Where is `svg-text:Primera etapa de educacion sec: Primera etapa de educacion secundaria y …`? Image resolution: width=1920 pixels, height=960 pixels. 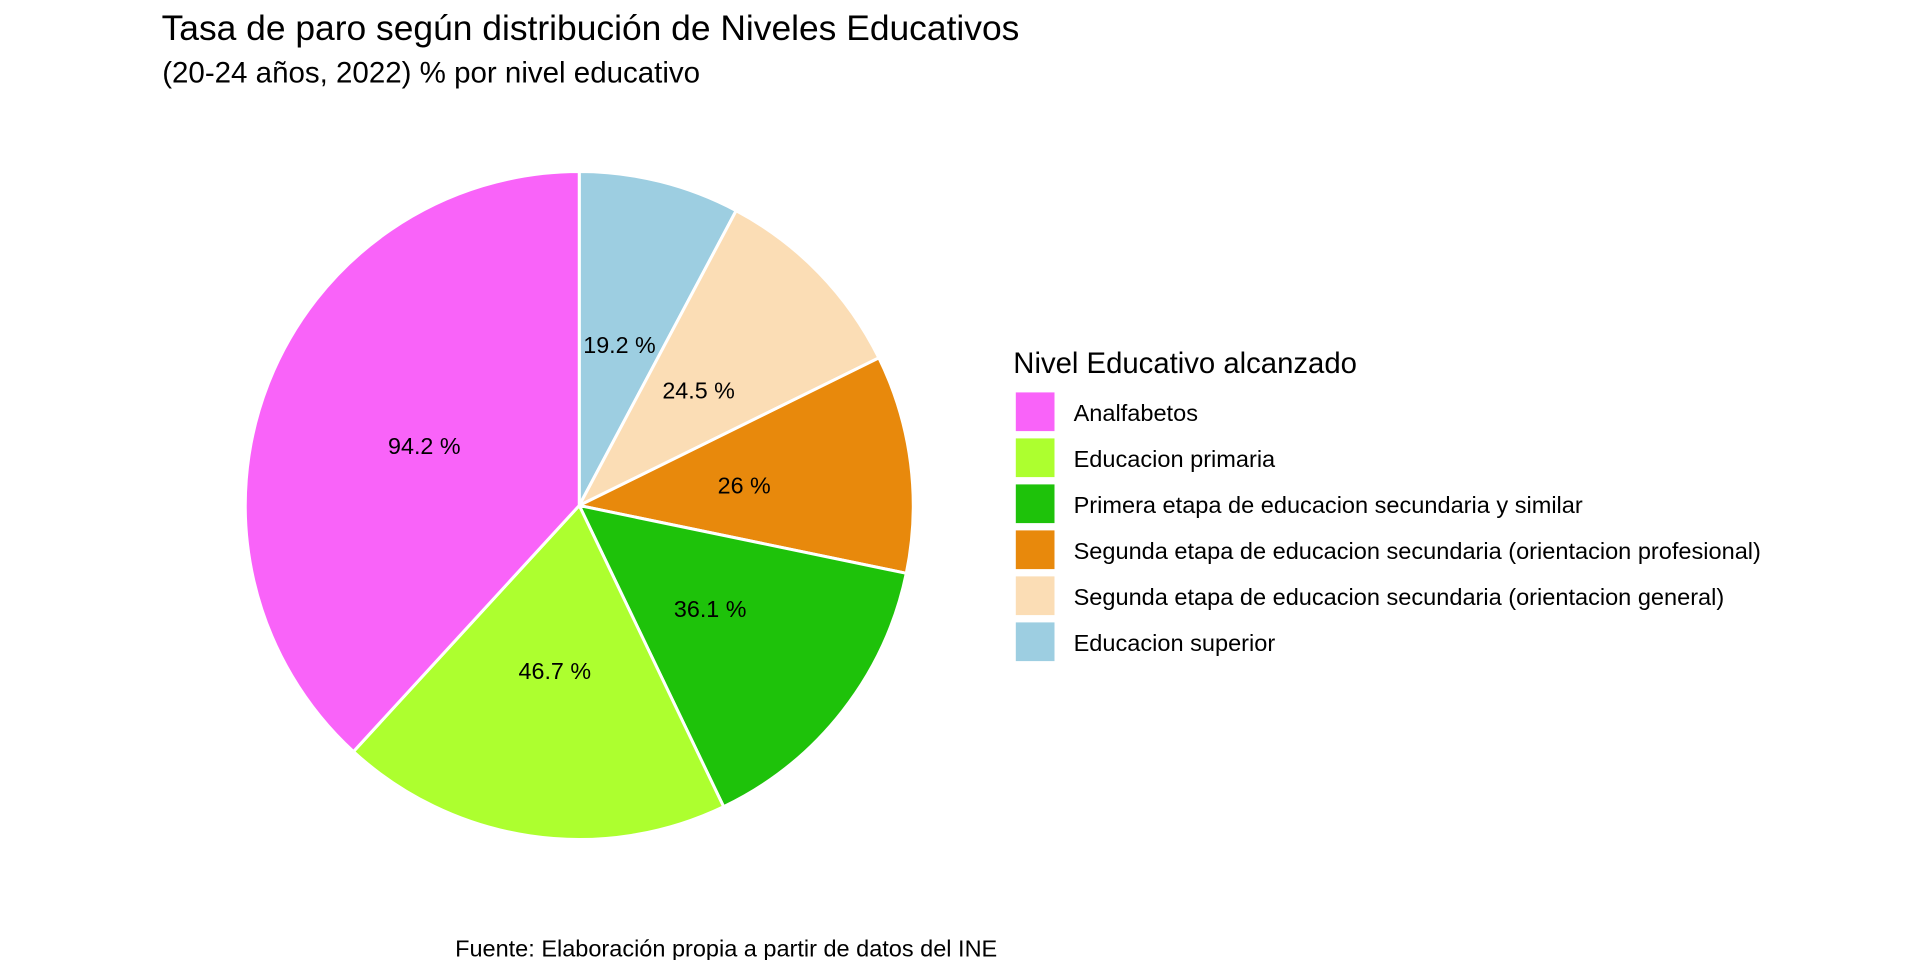 svg-text:Primera etapa de educacion sec: Primera etapa de educacion secundaria y … is located at coordinates (1328, 505).